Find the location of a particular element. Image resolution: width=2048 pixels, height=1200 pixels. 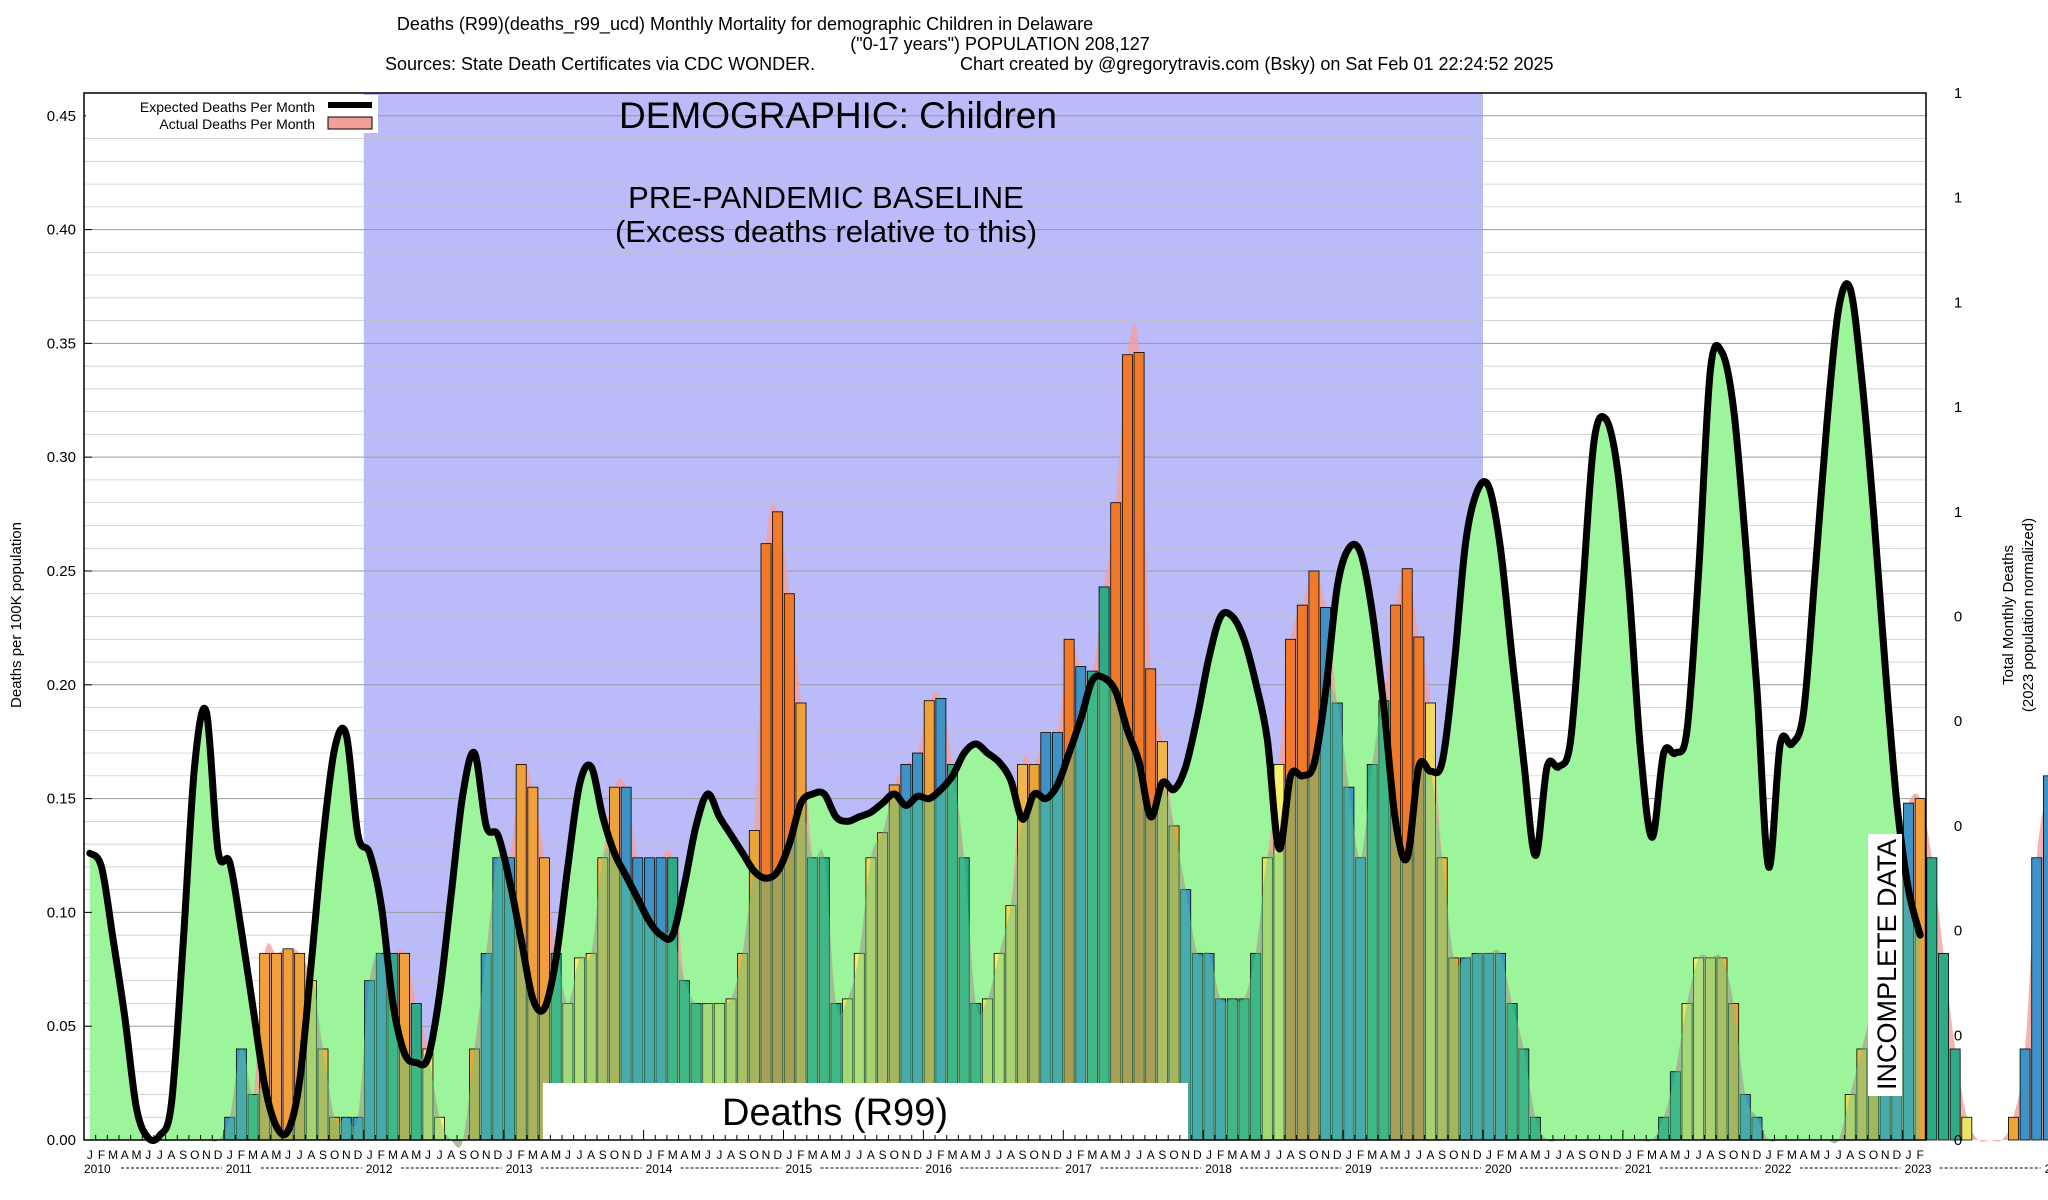

y-right-tick-label: 1 is located at coordinates (1958, 302).